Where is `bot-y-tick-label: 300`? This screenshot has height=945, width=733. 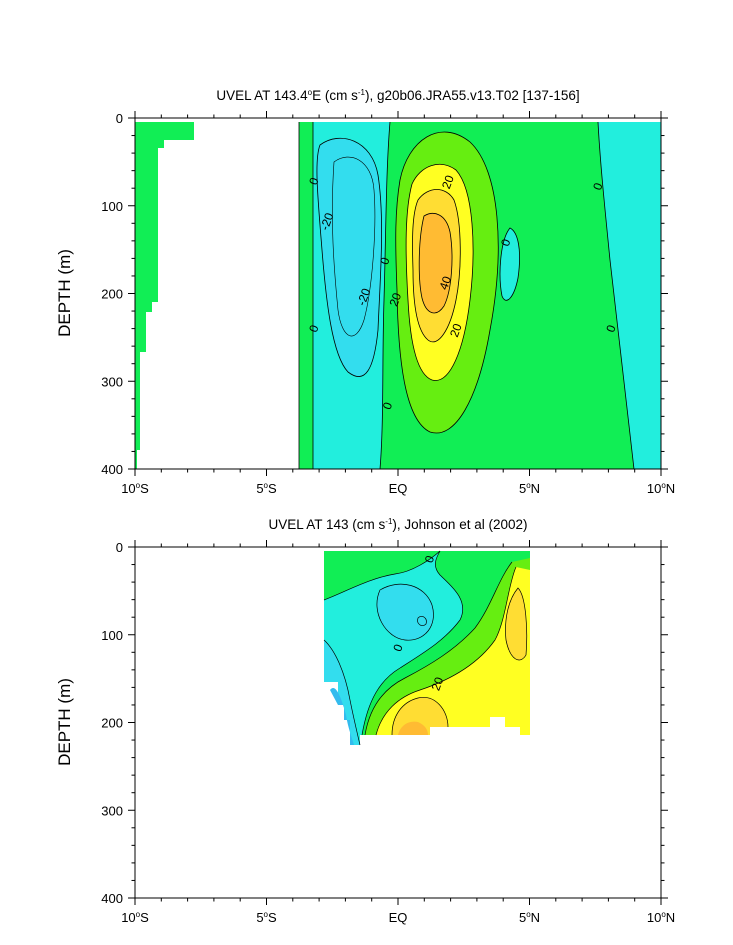 bot-y-tick-label: 300 is located at coordinates (112, 810).